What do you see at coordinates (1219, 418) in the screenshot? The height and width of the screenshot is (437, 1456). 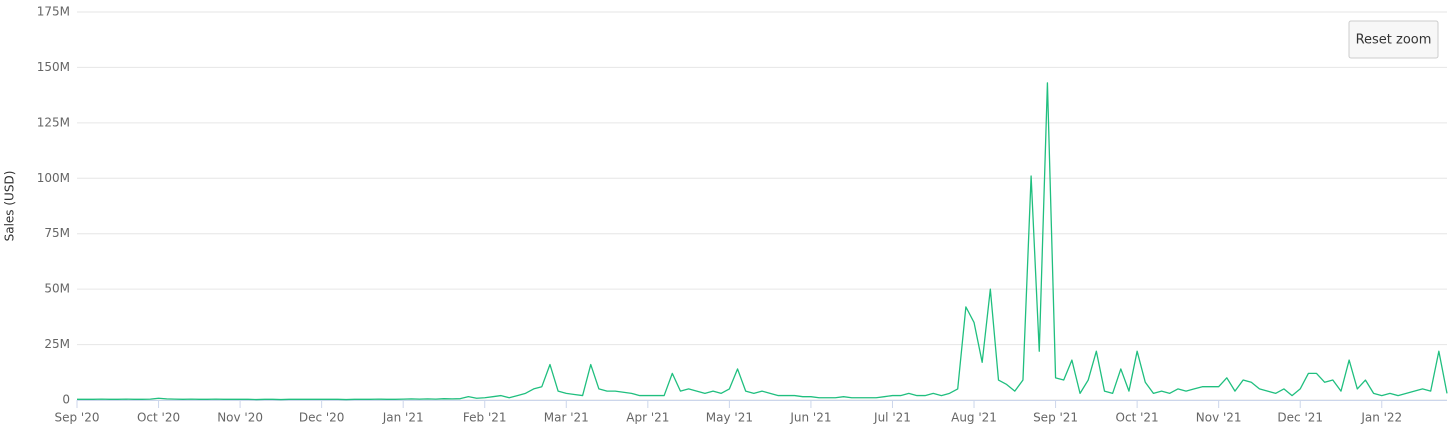 I see `x-tick-label: Nov '21` at bounding box center [1219, 418].